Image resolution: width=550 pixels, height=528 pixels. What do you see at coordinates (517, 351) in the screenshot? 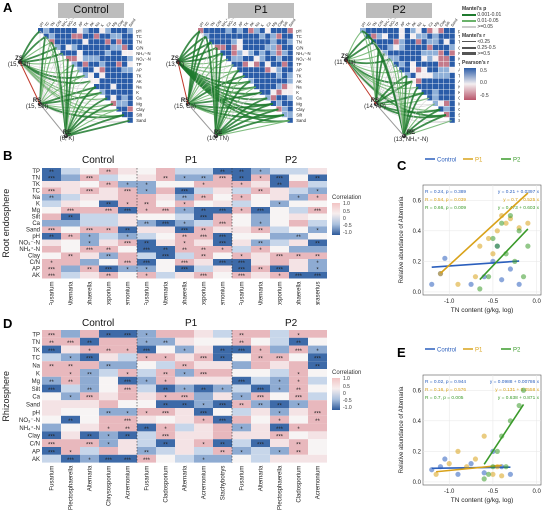
I see `legend-label: P2` at bounding box center [517, 351].